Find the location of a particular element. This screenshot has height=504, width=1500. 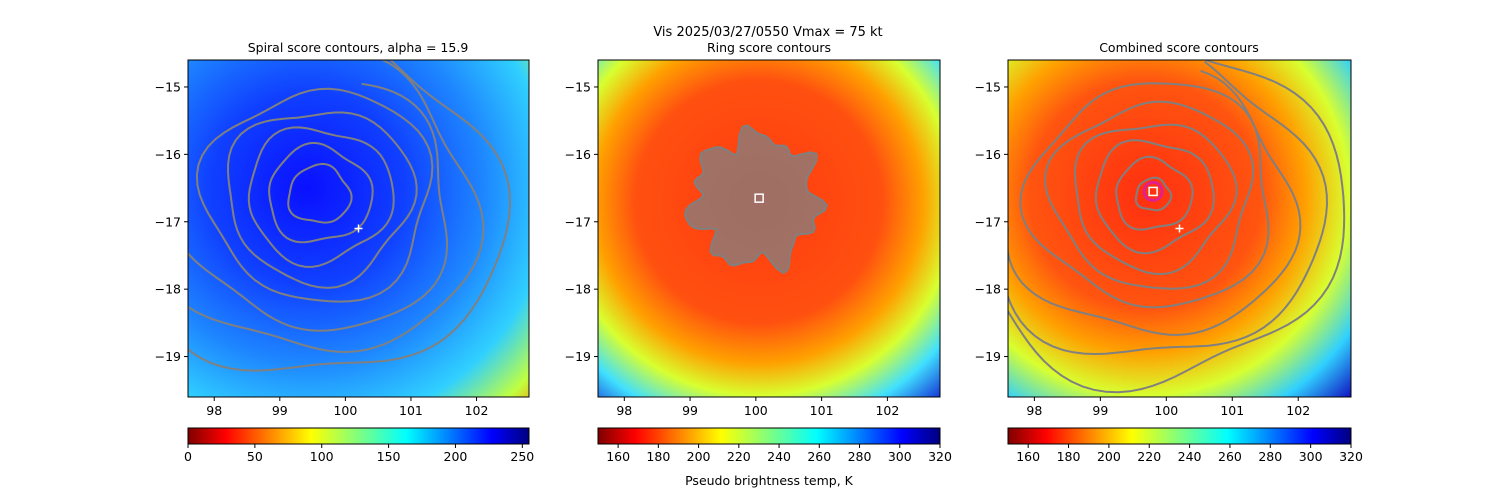

spiral-contours is located at coordinates (350, 216).